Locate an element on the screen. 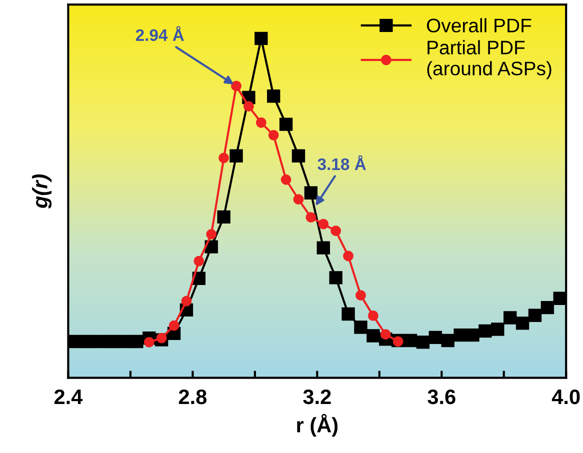 The height and width of the screenshot is (453, 583). x-tick-label: 3.6 is located at coordinates (442, 396).